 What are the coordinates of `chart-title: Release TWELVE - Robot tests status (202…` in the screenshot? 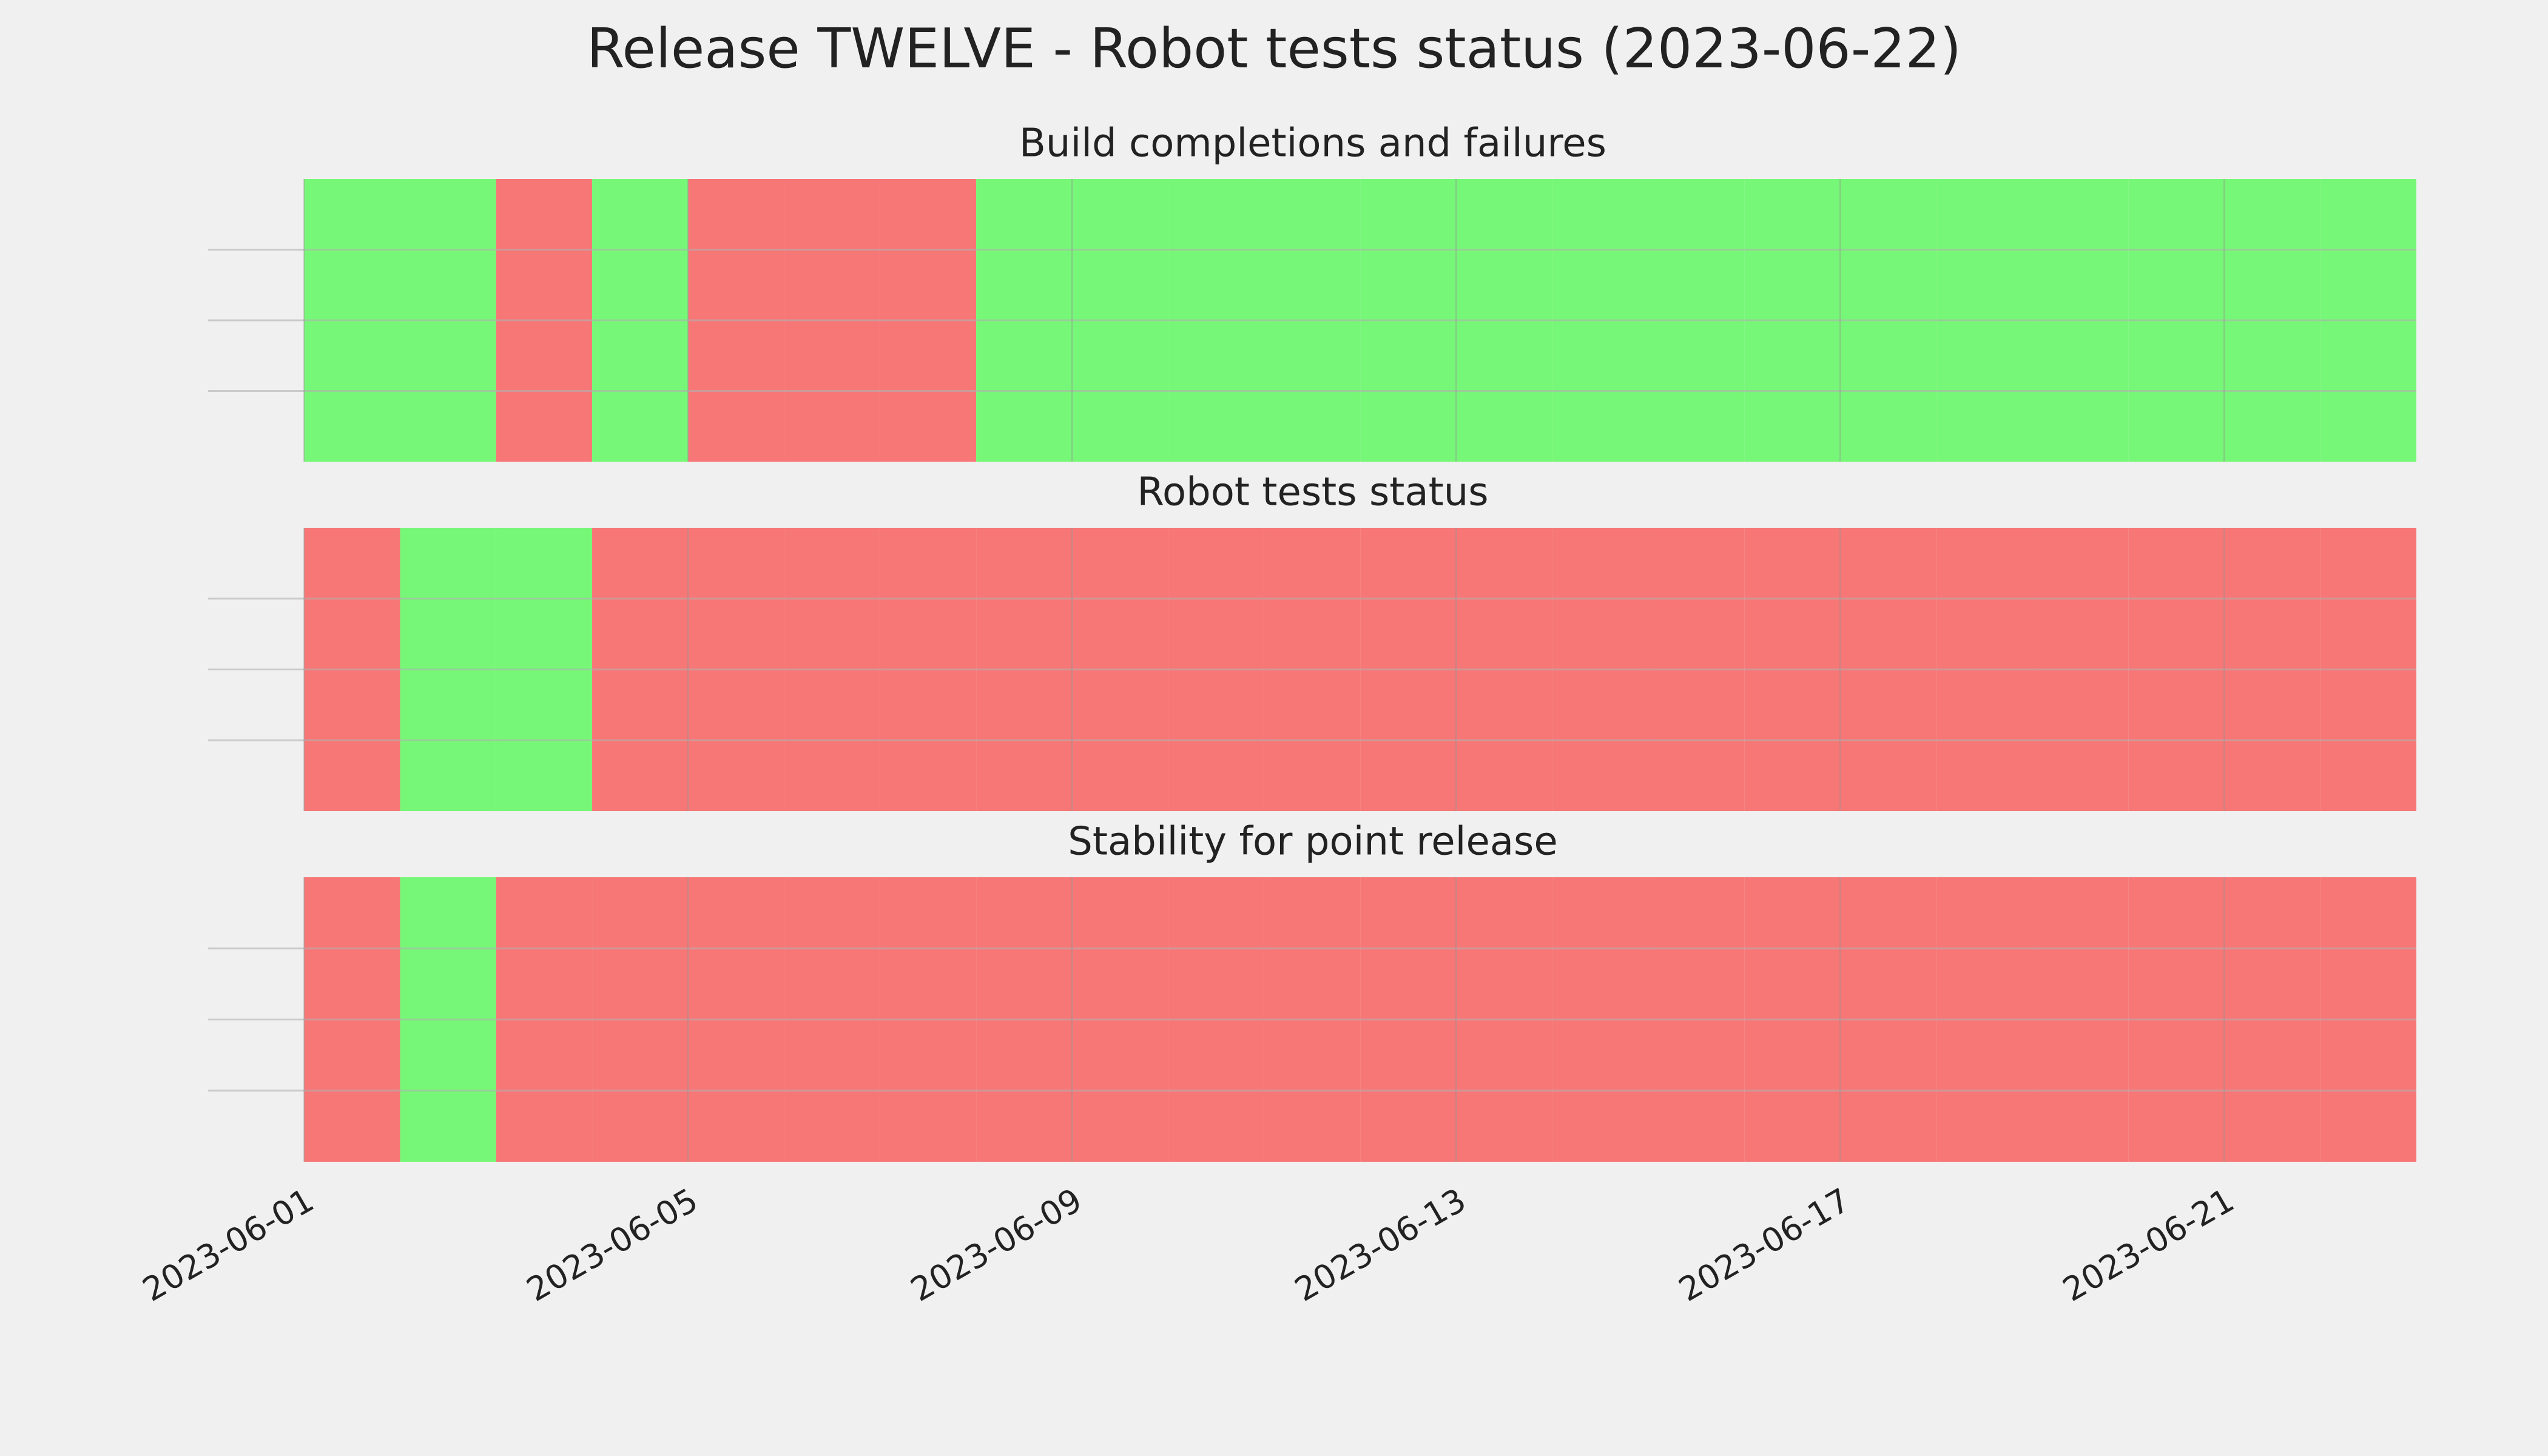 It's located at (1274, 49).